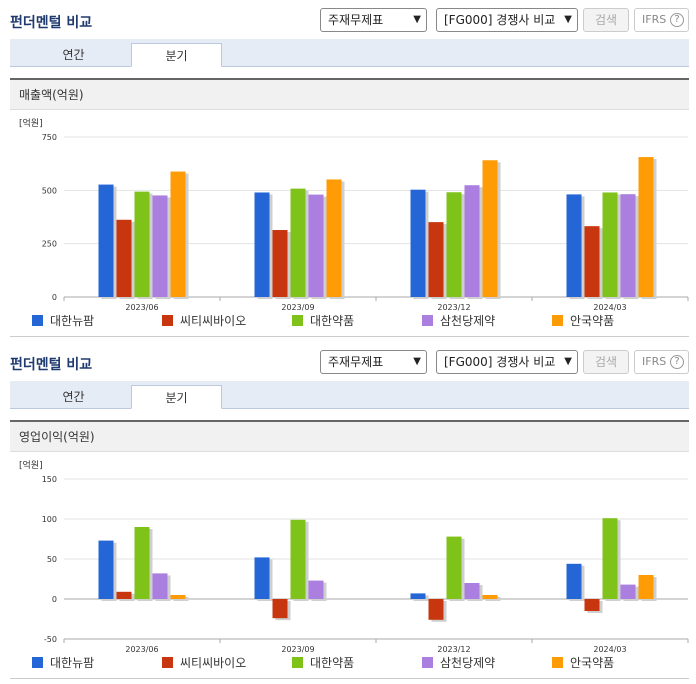  Describe the element at coordinates (72, 663) in the screenshot. I see `legend-label: 대한뉴팜` at that location.